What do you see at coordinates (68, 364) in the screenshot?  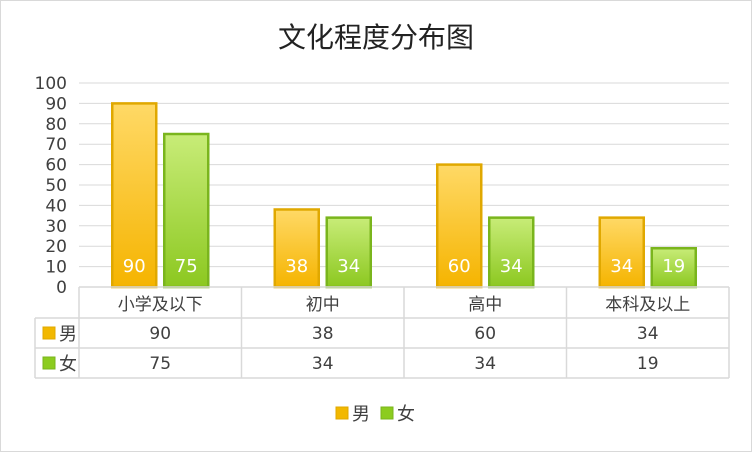 I see `table-series-name: 女` at bounding box center [68, 364].